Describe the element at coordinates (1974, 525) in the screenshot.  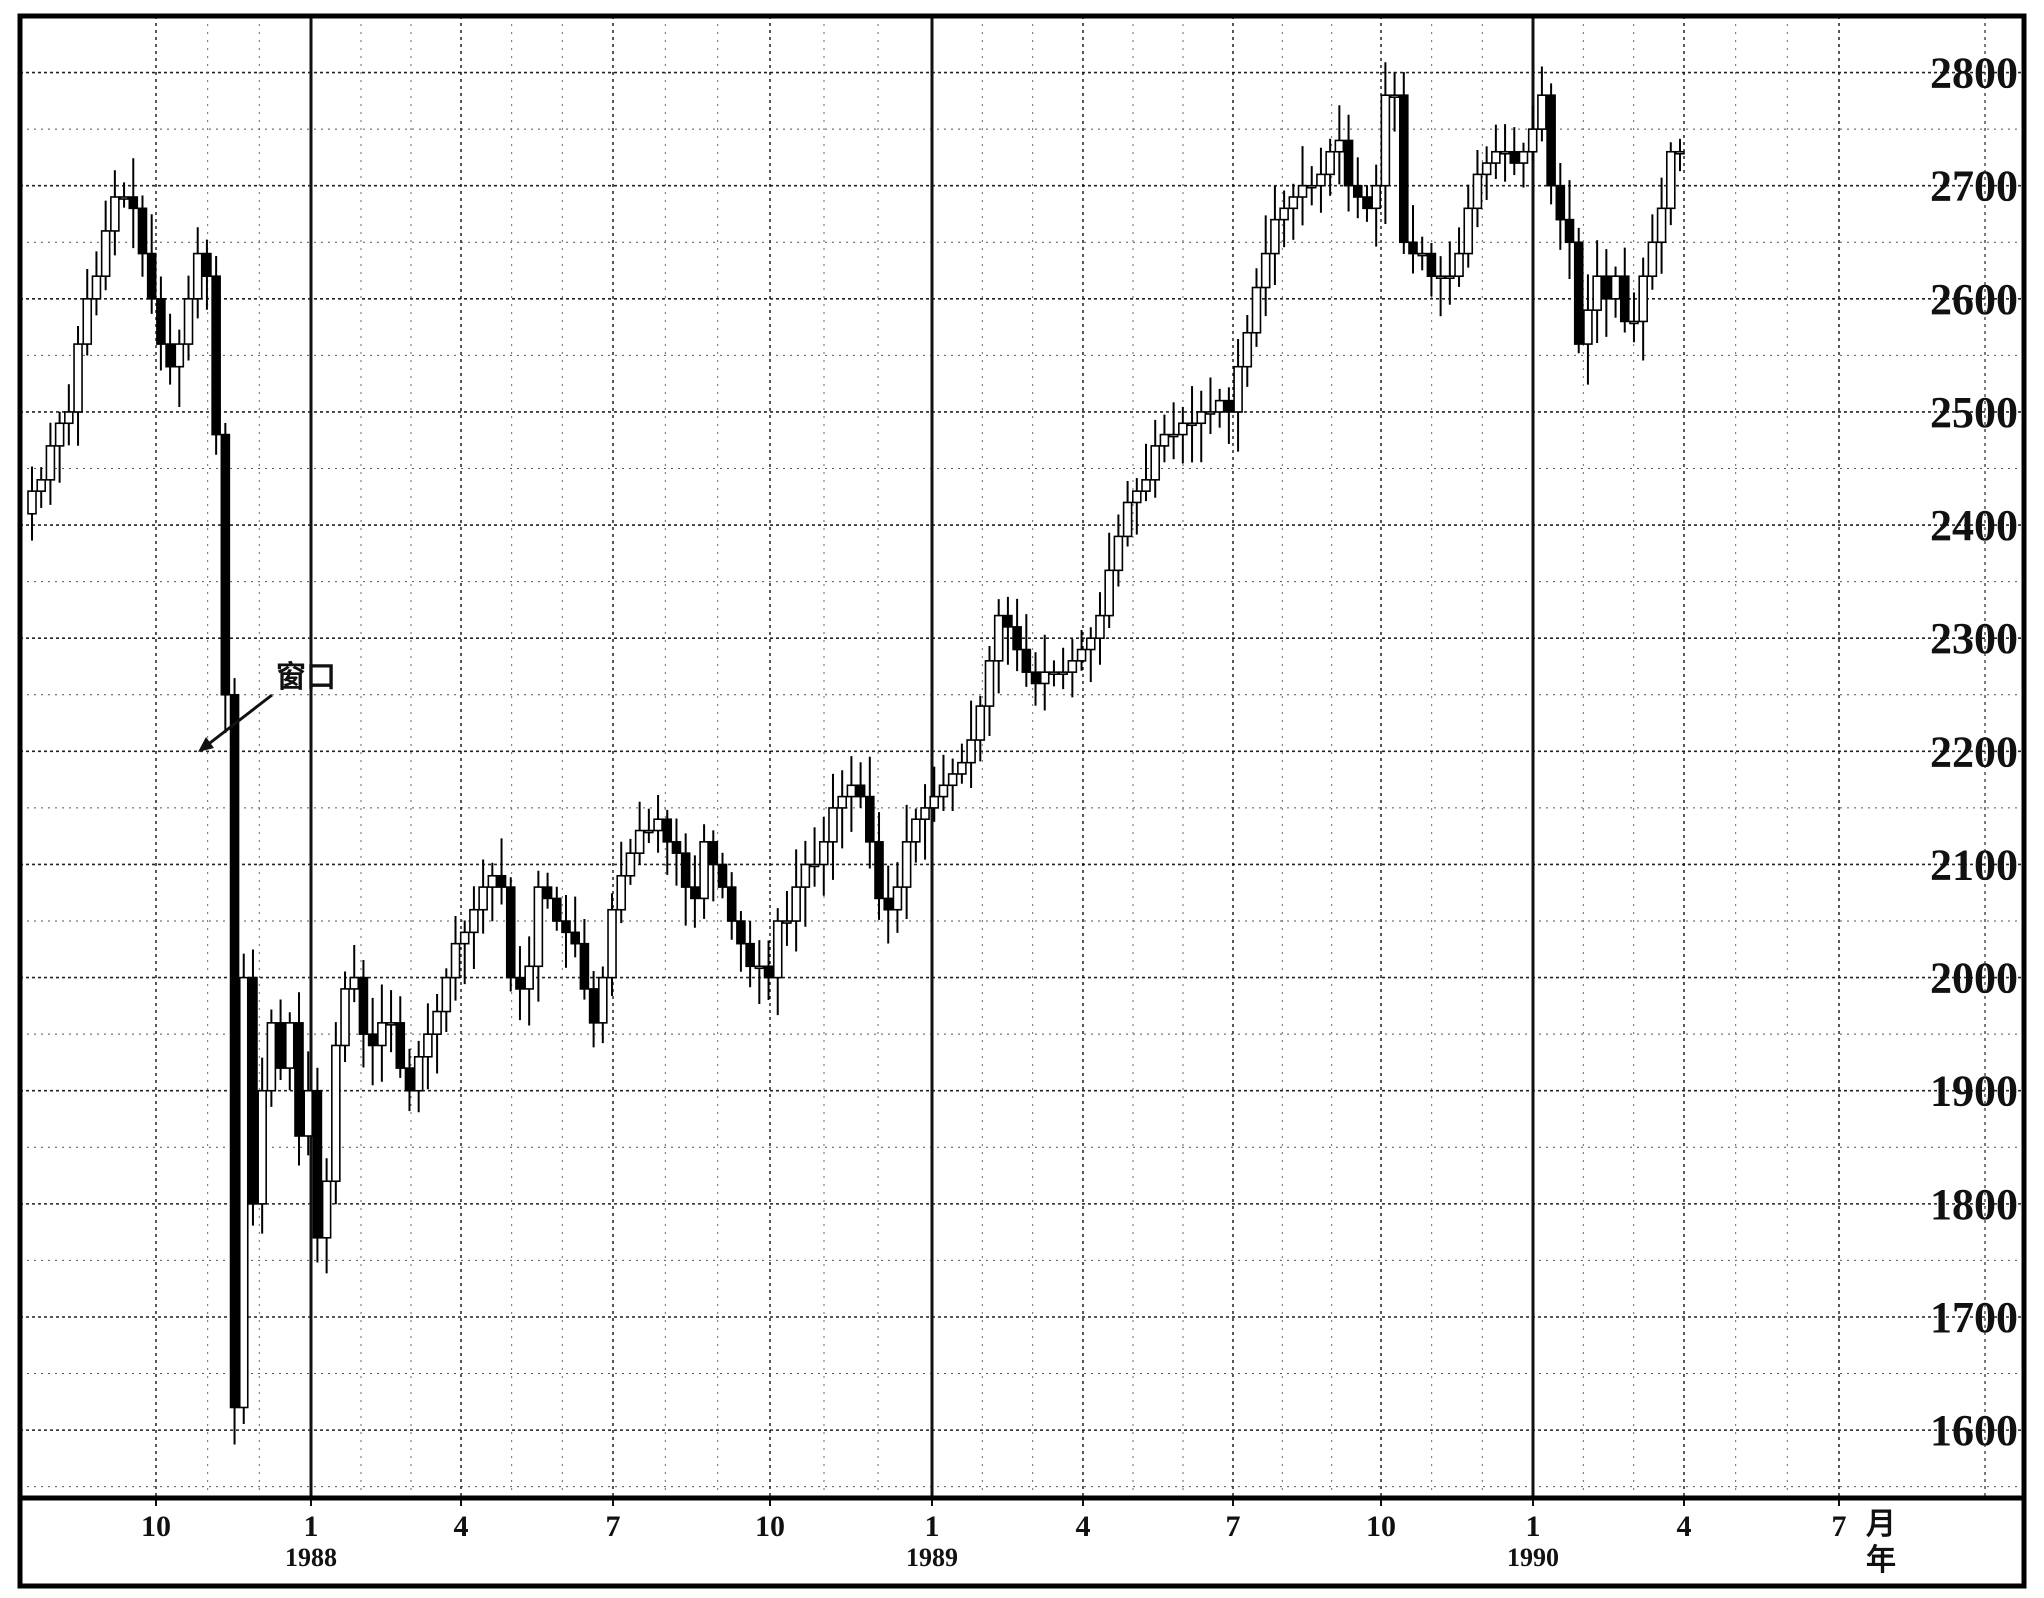
I see `y-tick-label: 2400` at that location.